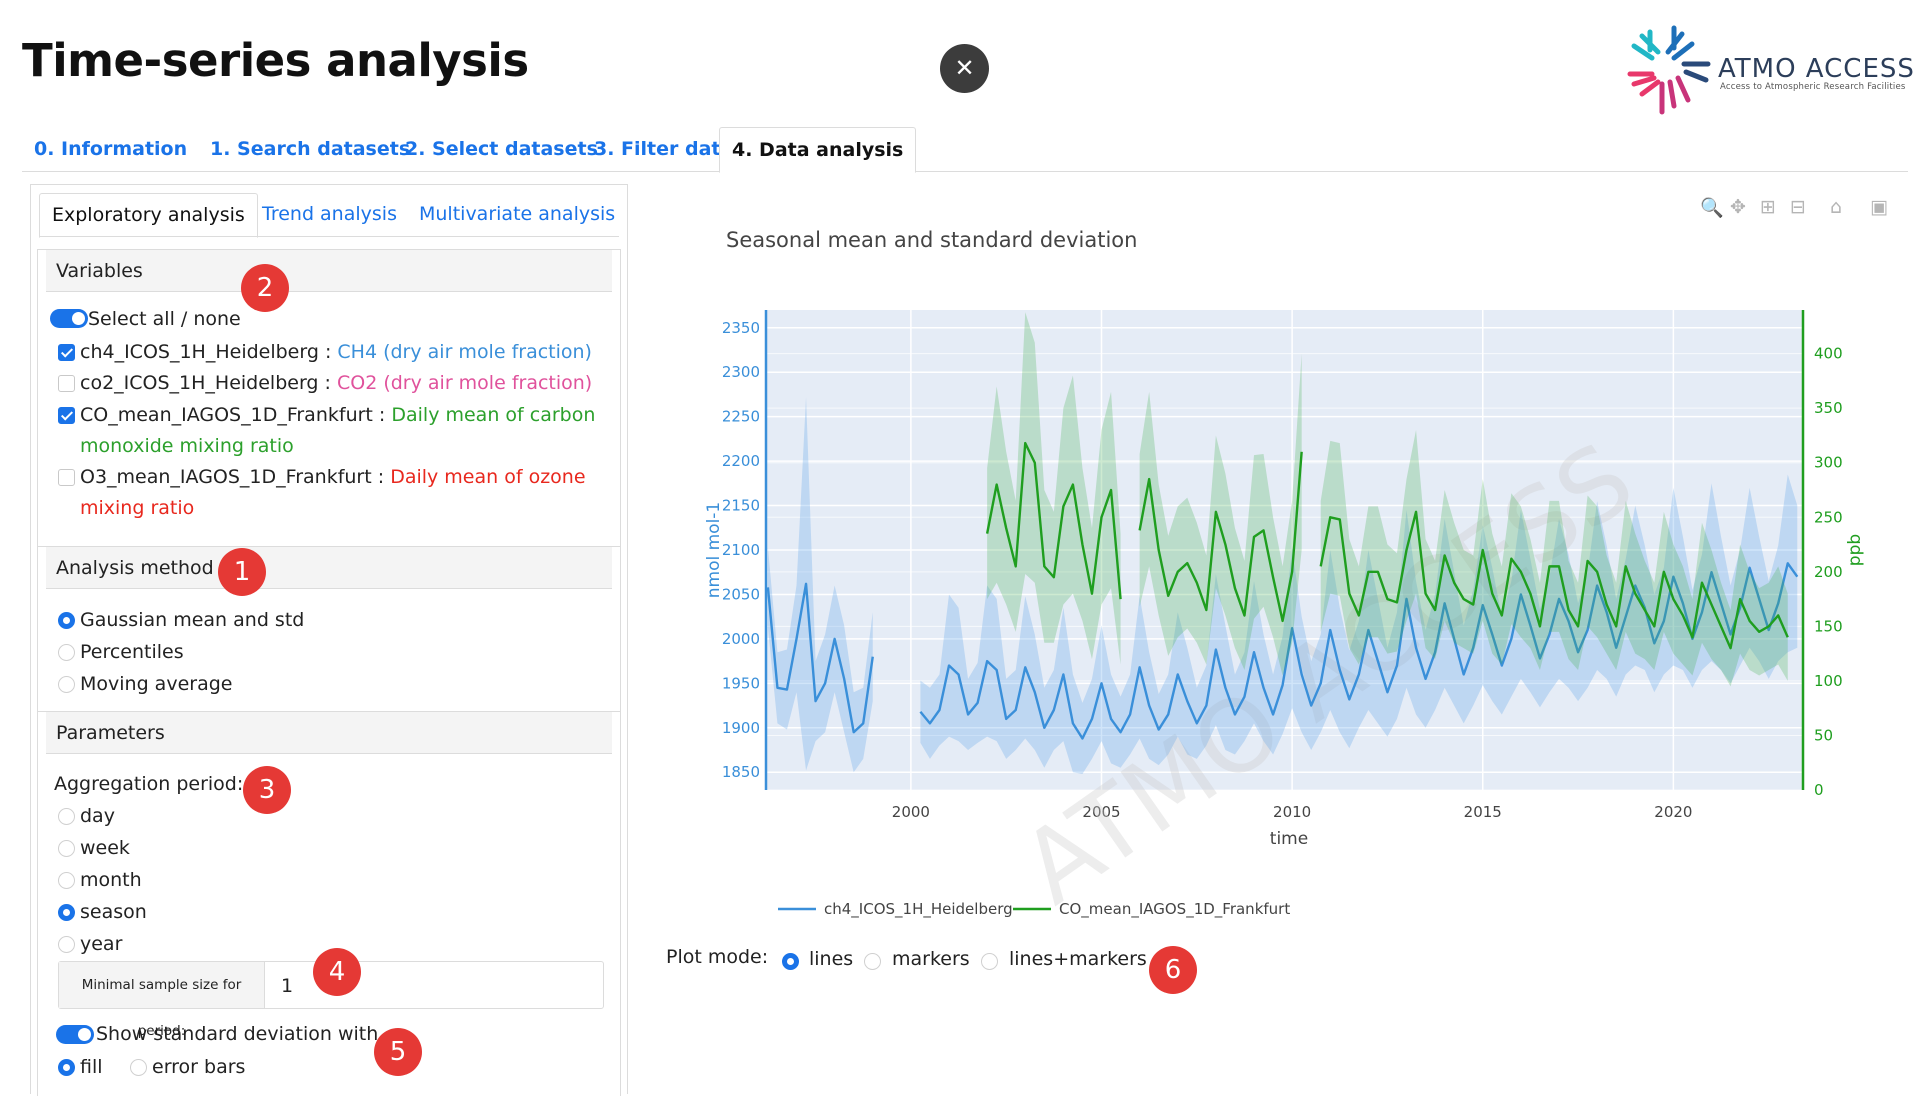 This screenshot has height=1096, width=1920. Describe the element at coordinates (1483, 812) in the screenshot. I see `x-tick-label: 2015` at that location.